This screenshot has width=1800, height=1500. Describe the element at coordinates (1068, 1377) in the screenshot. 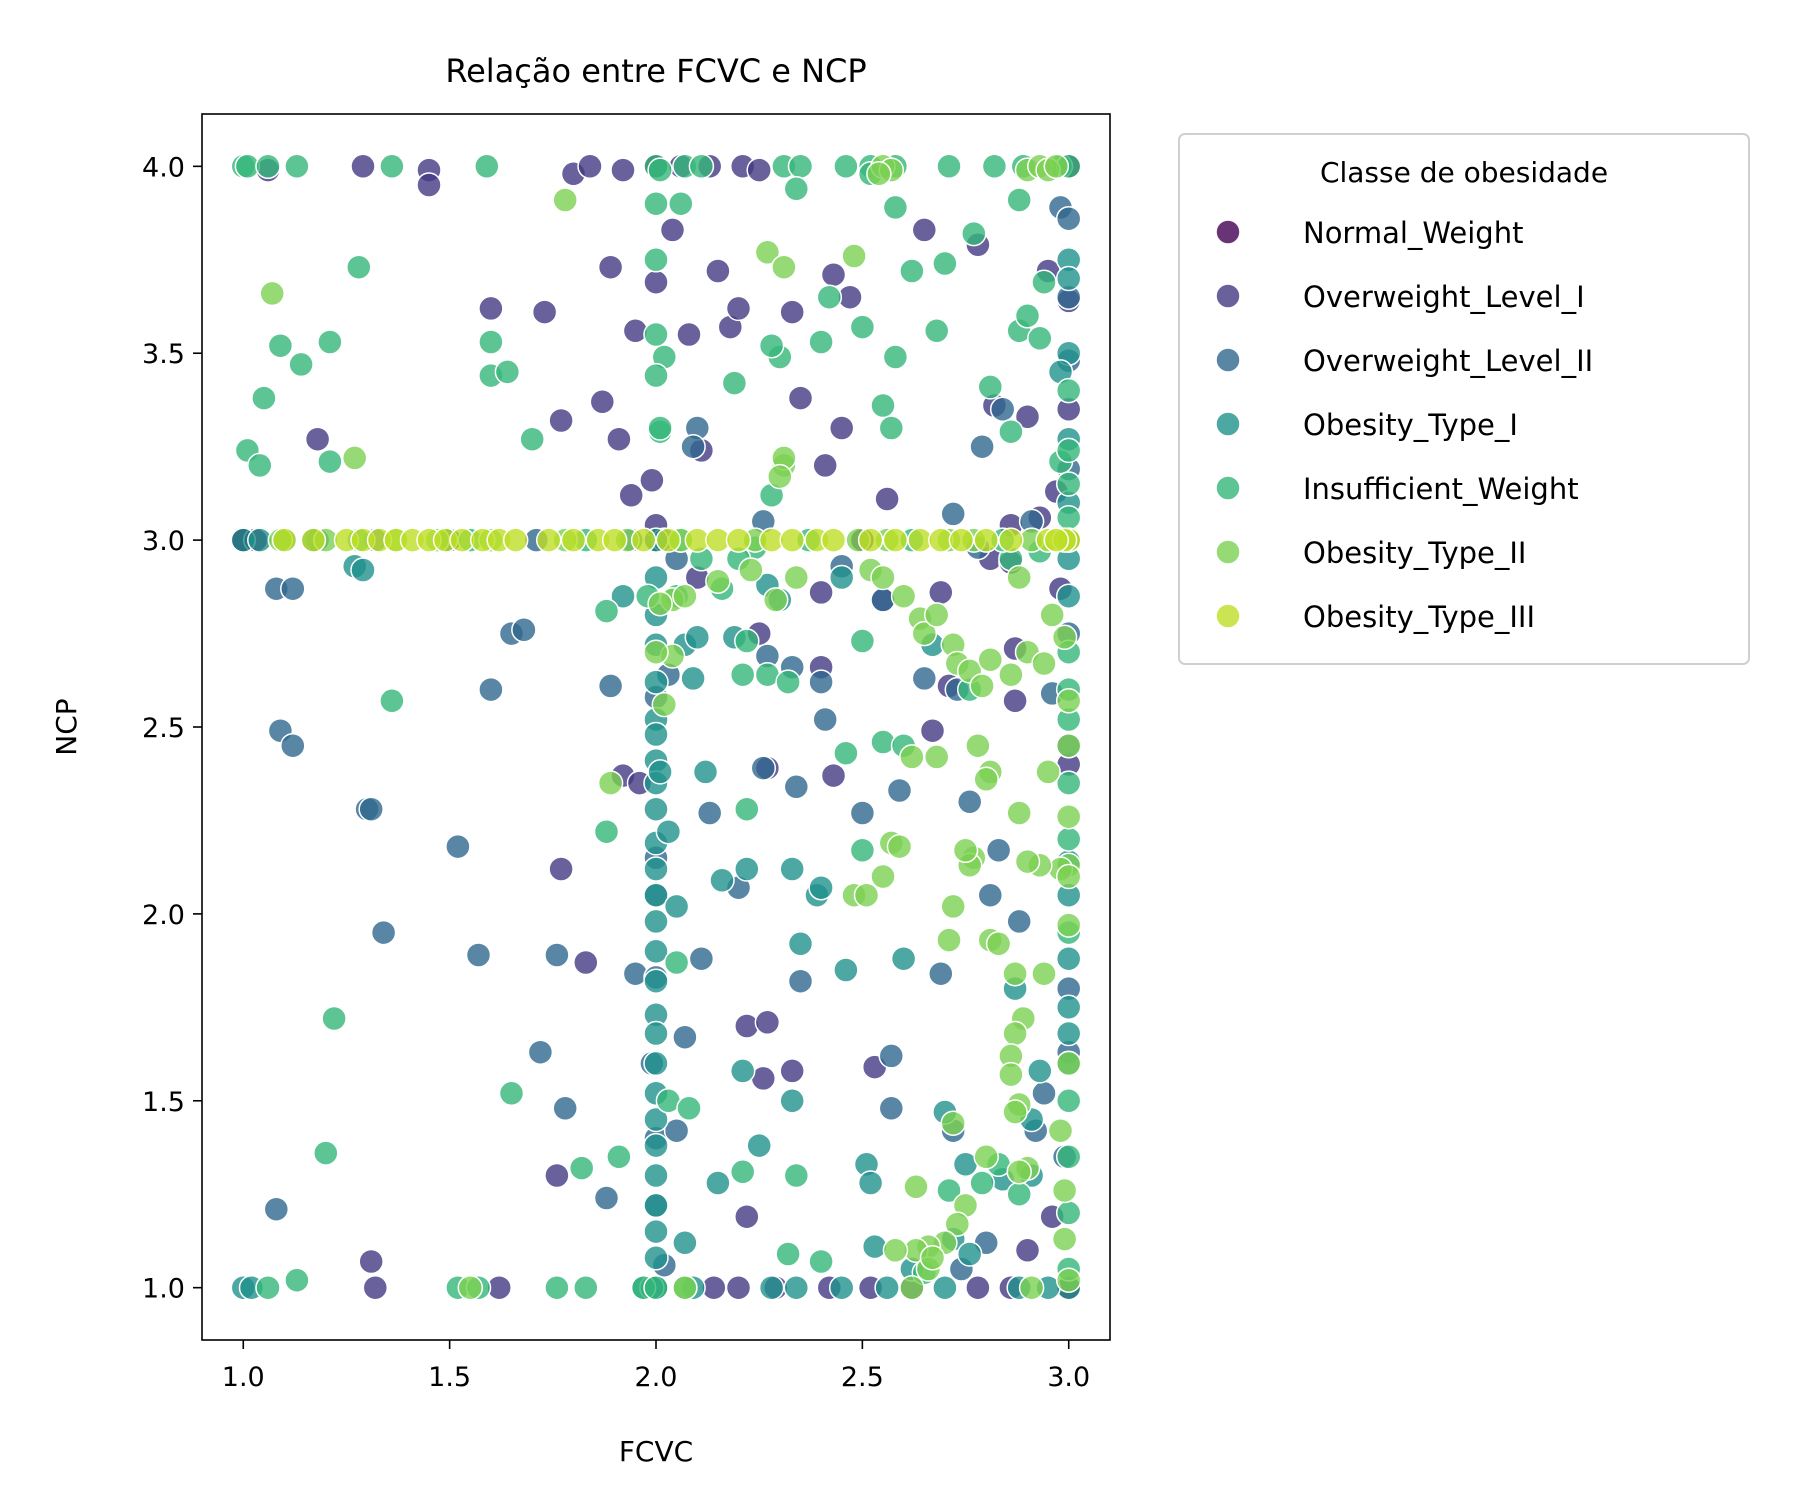

I see `x-tick-label: 3.0` at that location.